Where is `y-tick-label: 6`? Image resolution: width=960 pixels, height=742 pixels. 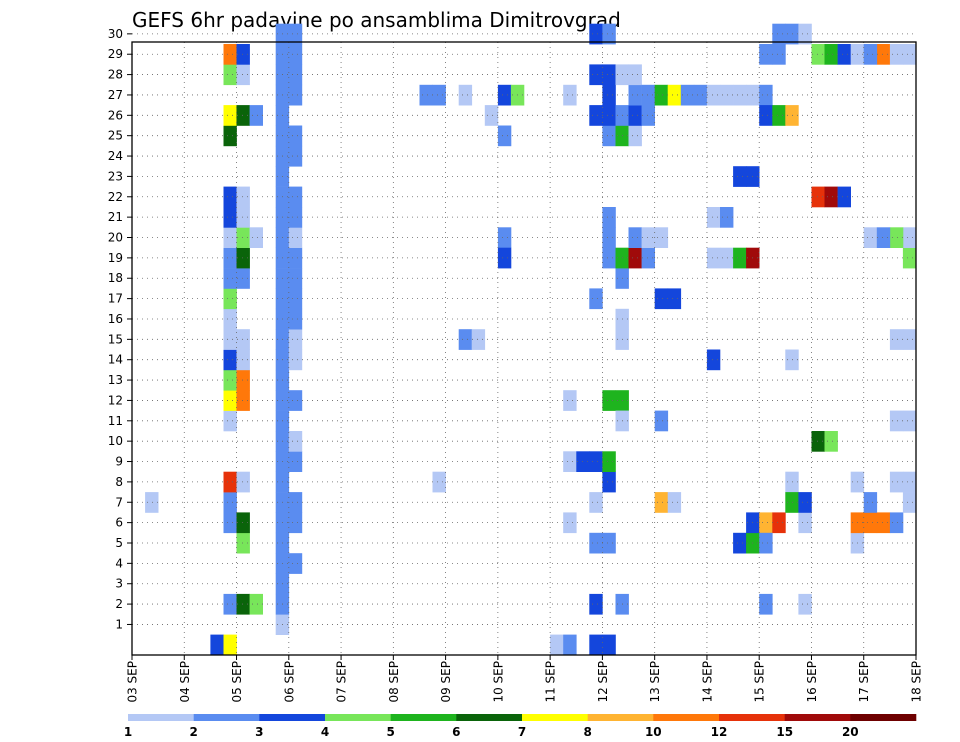 y-tick-label: 6 is located at coordinates (119, 523).